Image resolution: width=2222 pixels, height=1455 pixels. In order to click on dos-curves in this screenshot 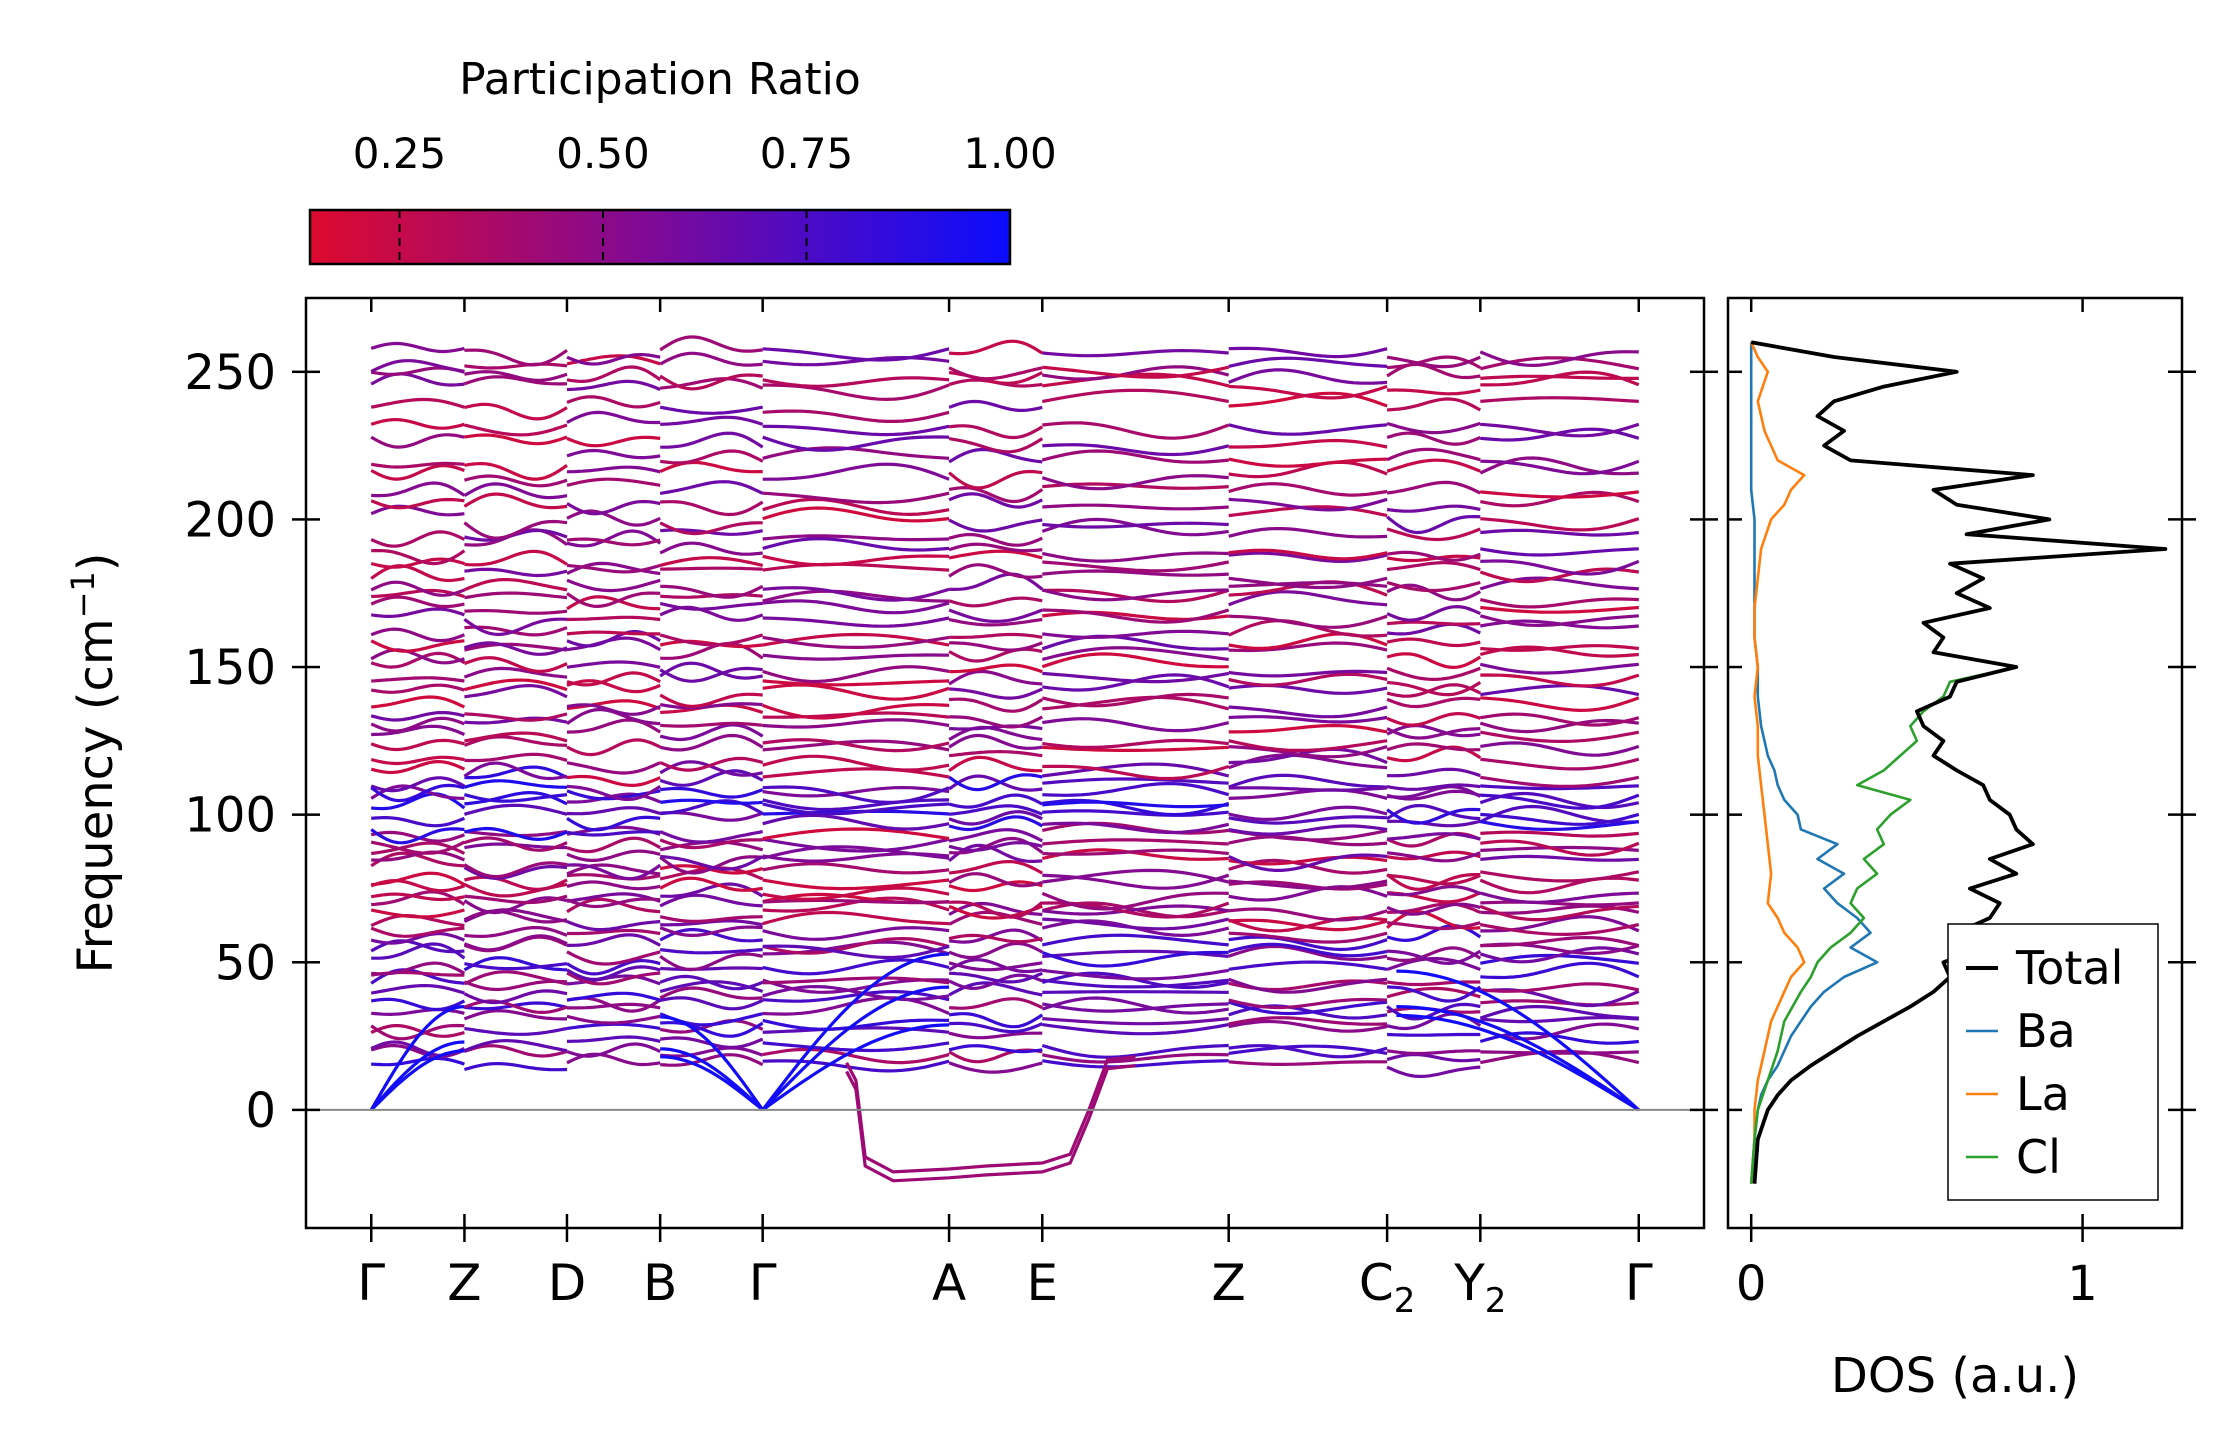, I will do `click(1958, 762)`.